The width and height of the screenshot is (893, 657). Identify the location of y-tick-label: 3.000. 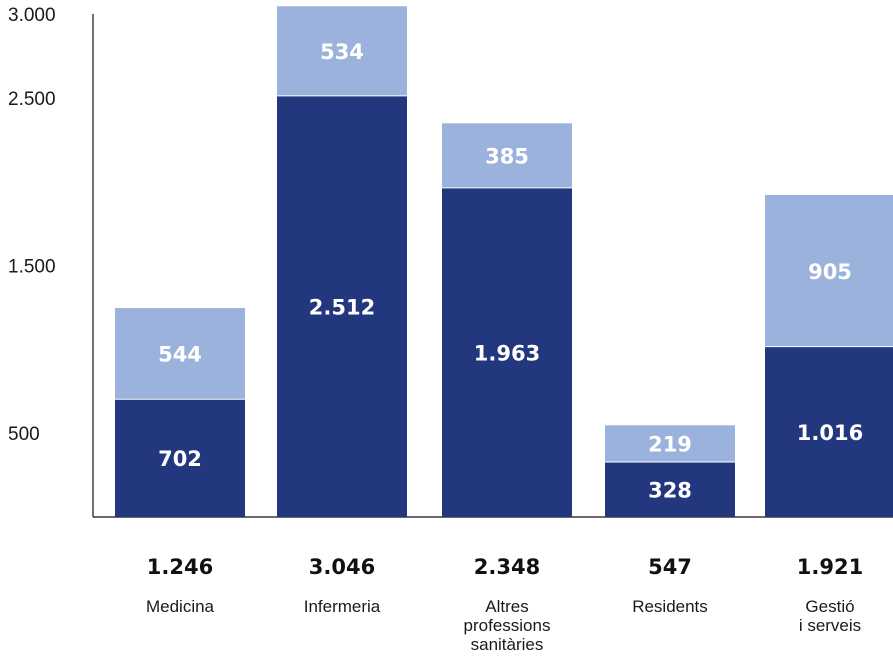
(32, 15).